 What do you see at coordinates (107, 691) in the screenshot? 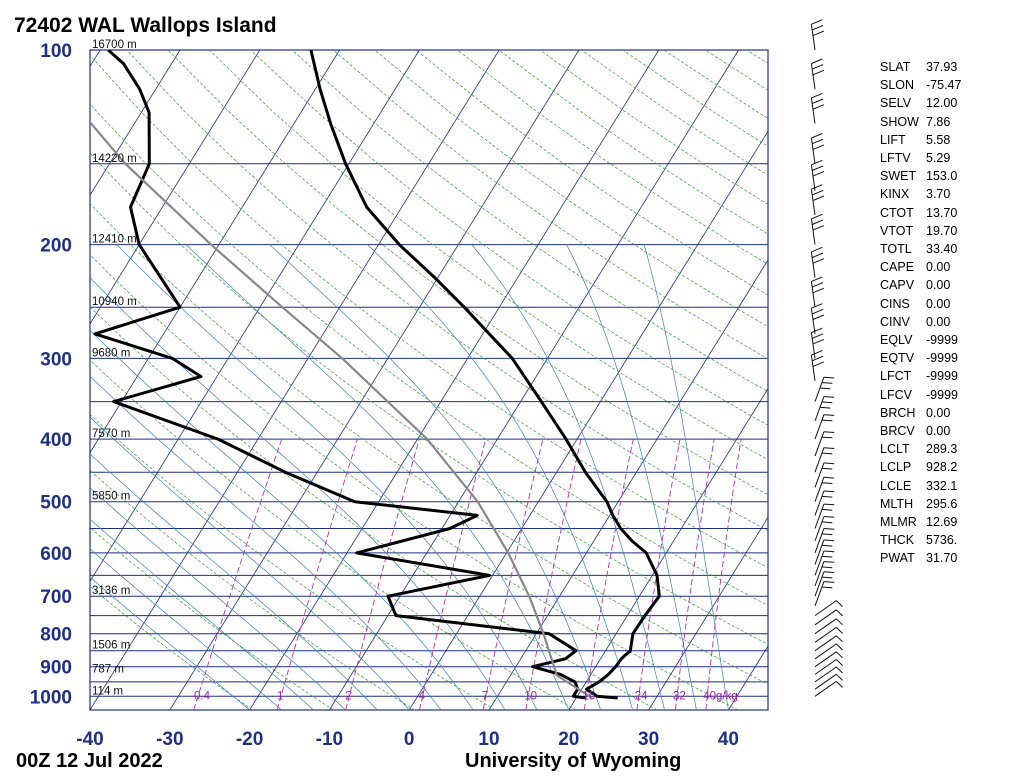
I see `height-label: 114 m` at bounding box center [107, 691].